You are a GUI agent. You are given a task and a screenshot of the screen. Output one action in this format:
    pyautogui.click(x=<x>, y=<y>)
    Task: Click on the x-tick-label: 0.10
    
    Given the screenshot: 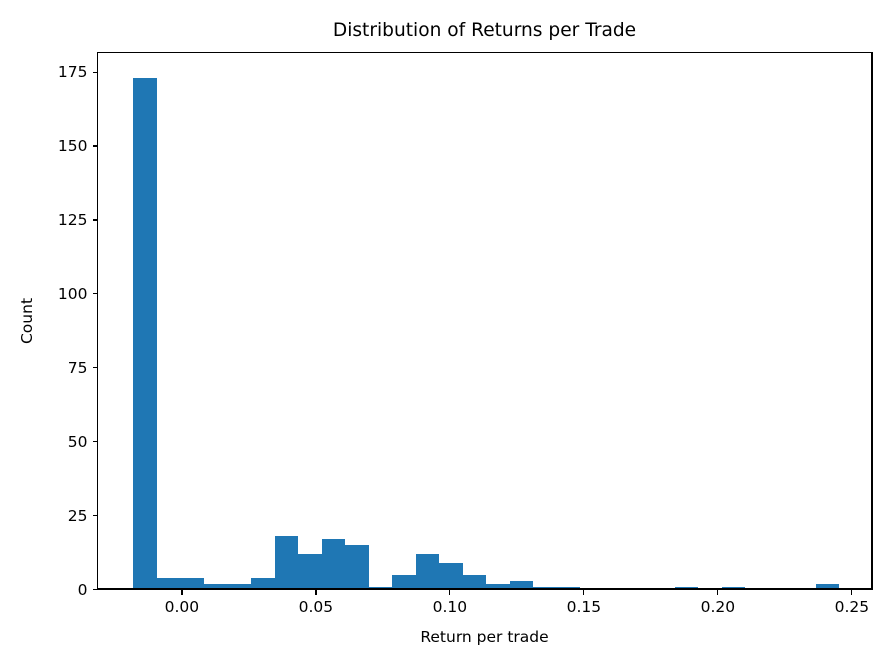 What is the action you would take?
    pyautogui.click(x=450, y=606)
    